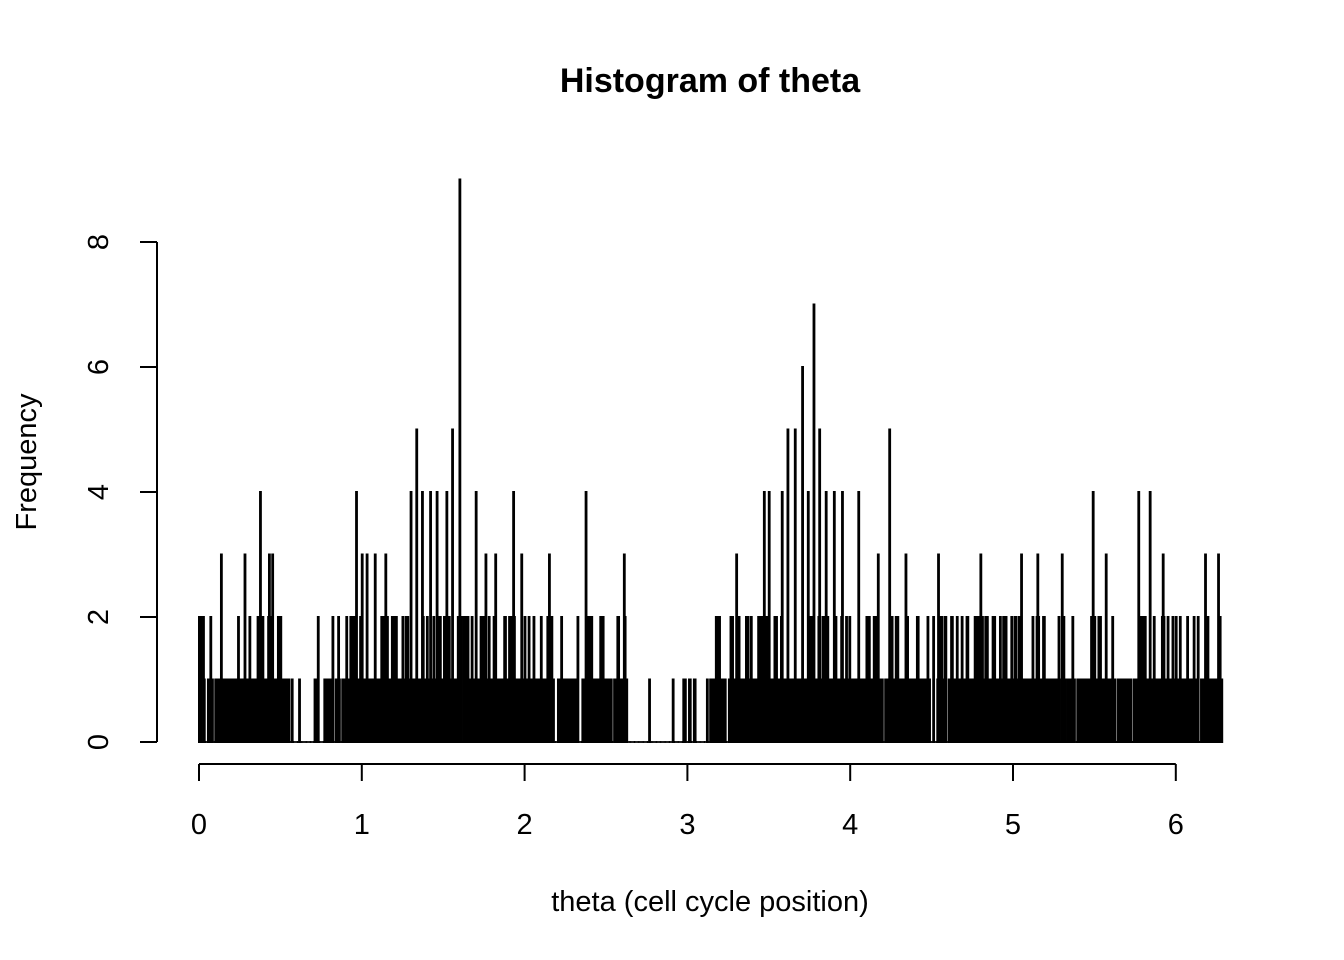  I want to click on y-tick-label: 4, so click(99, 492).